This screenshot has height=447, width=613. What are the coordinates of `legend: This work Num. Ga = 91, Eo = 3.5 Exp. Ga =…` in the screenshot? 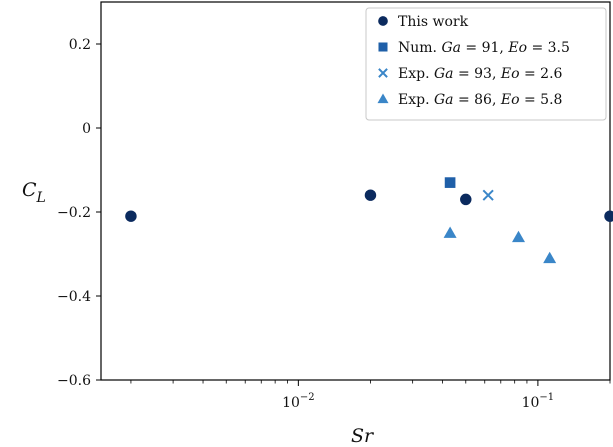 It's located at (486, 64).